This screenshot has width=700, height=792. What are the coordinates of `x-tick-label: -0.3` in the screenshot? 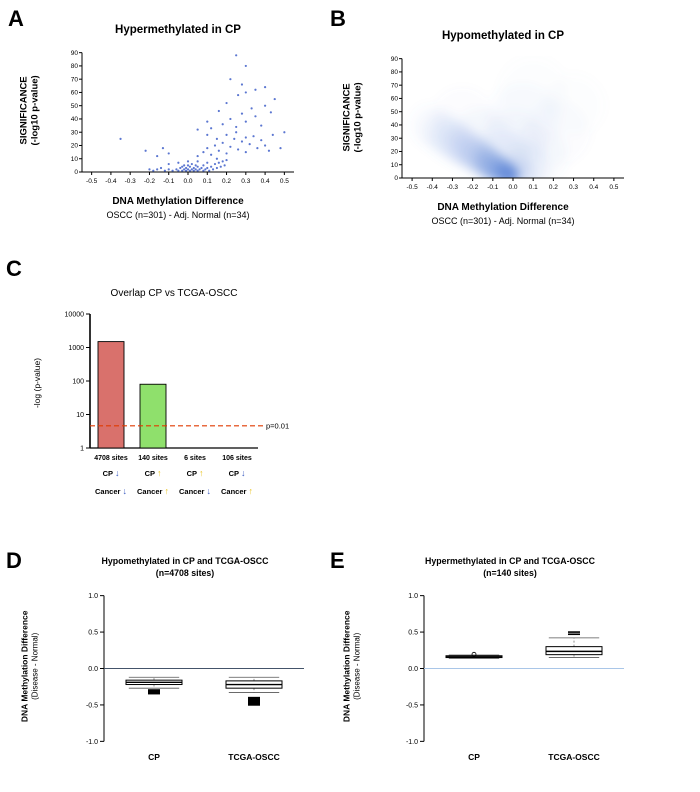 It's located at (131, 181).